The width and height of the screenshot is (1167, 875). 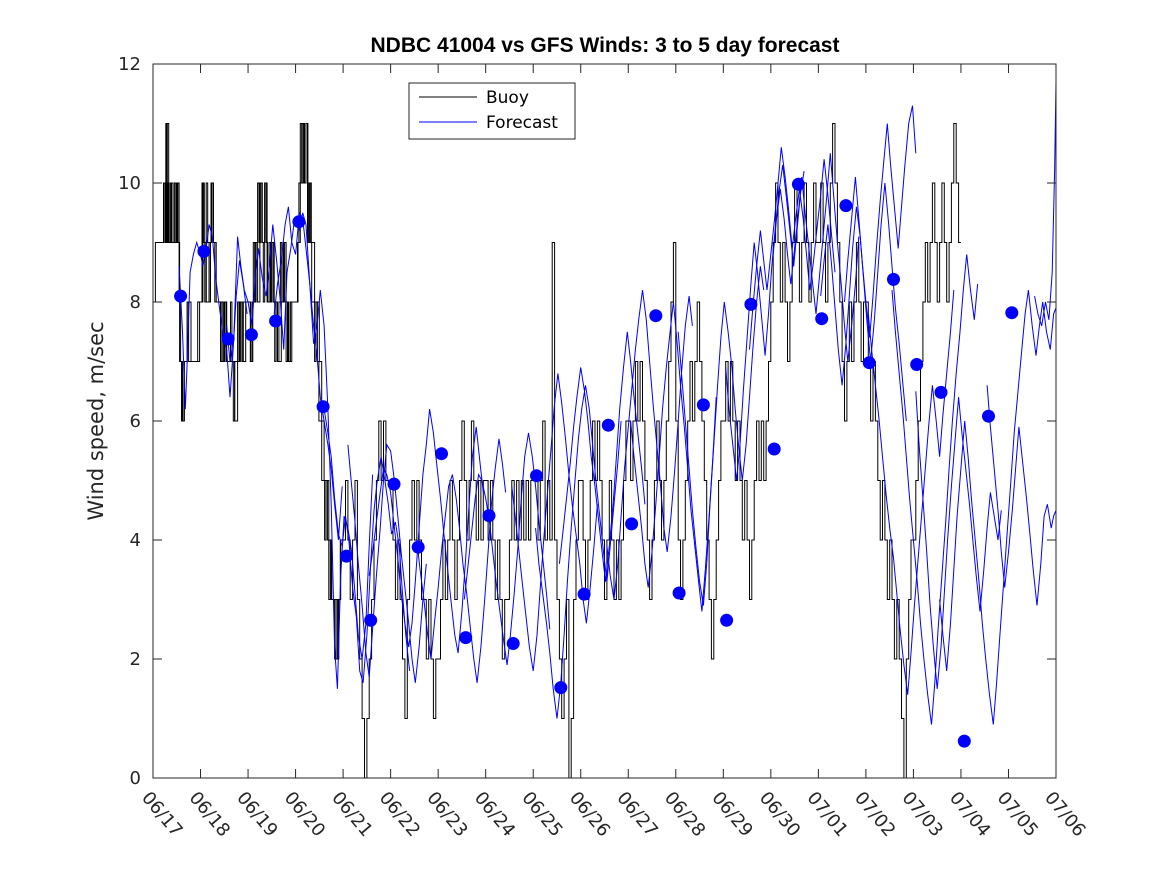 I want to click on legend-box, so click(x=492, y=111).